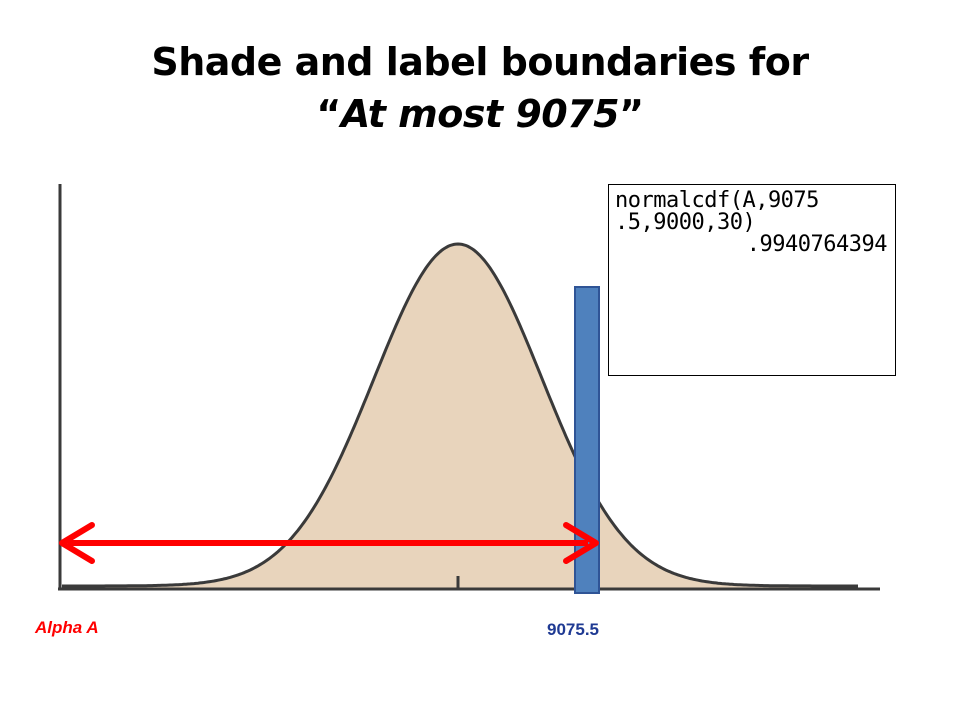  What do you see at coordinates (328, 114) in the screenshot?
I see `title-open-quote: “` at bounding box center [328, 114].